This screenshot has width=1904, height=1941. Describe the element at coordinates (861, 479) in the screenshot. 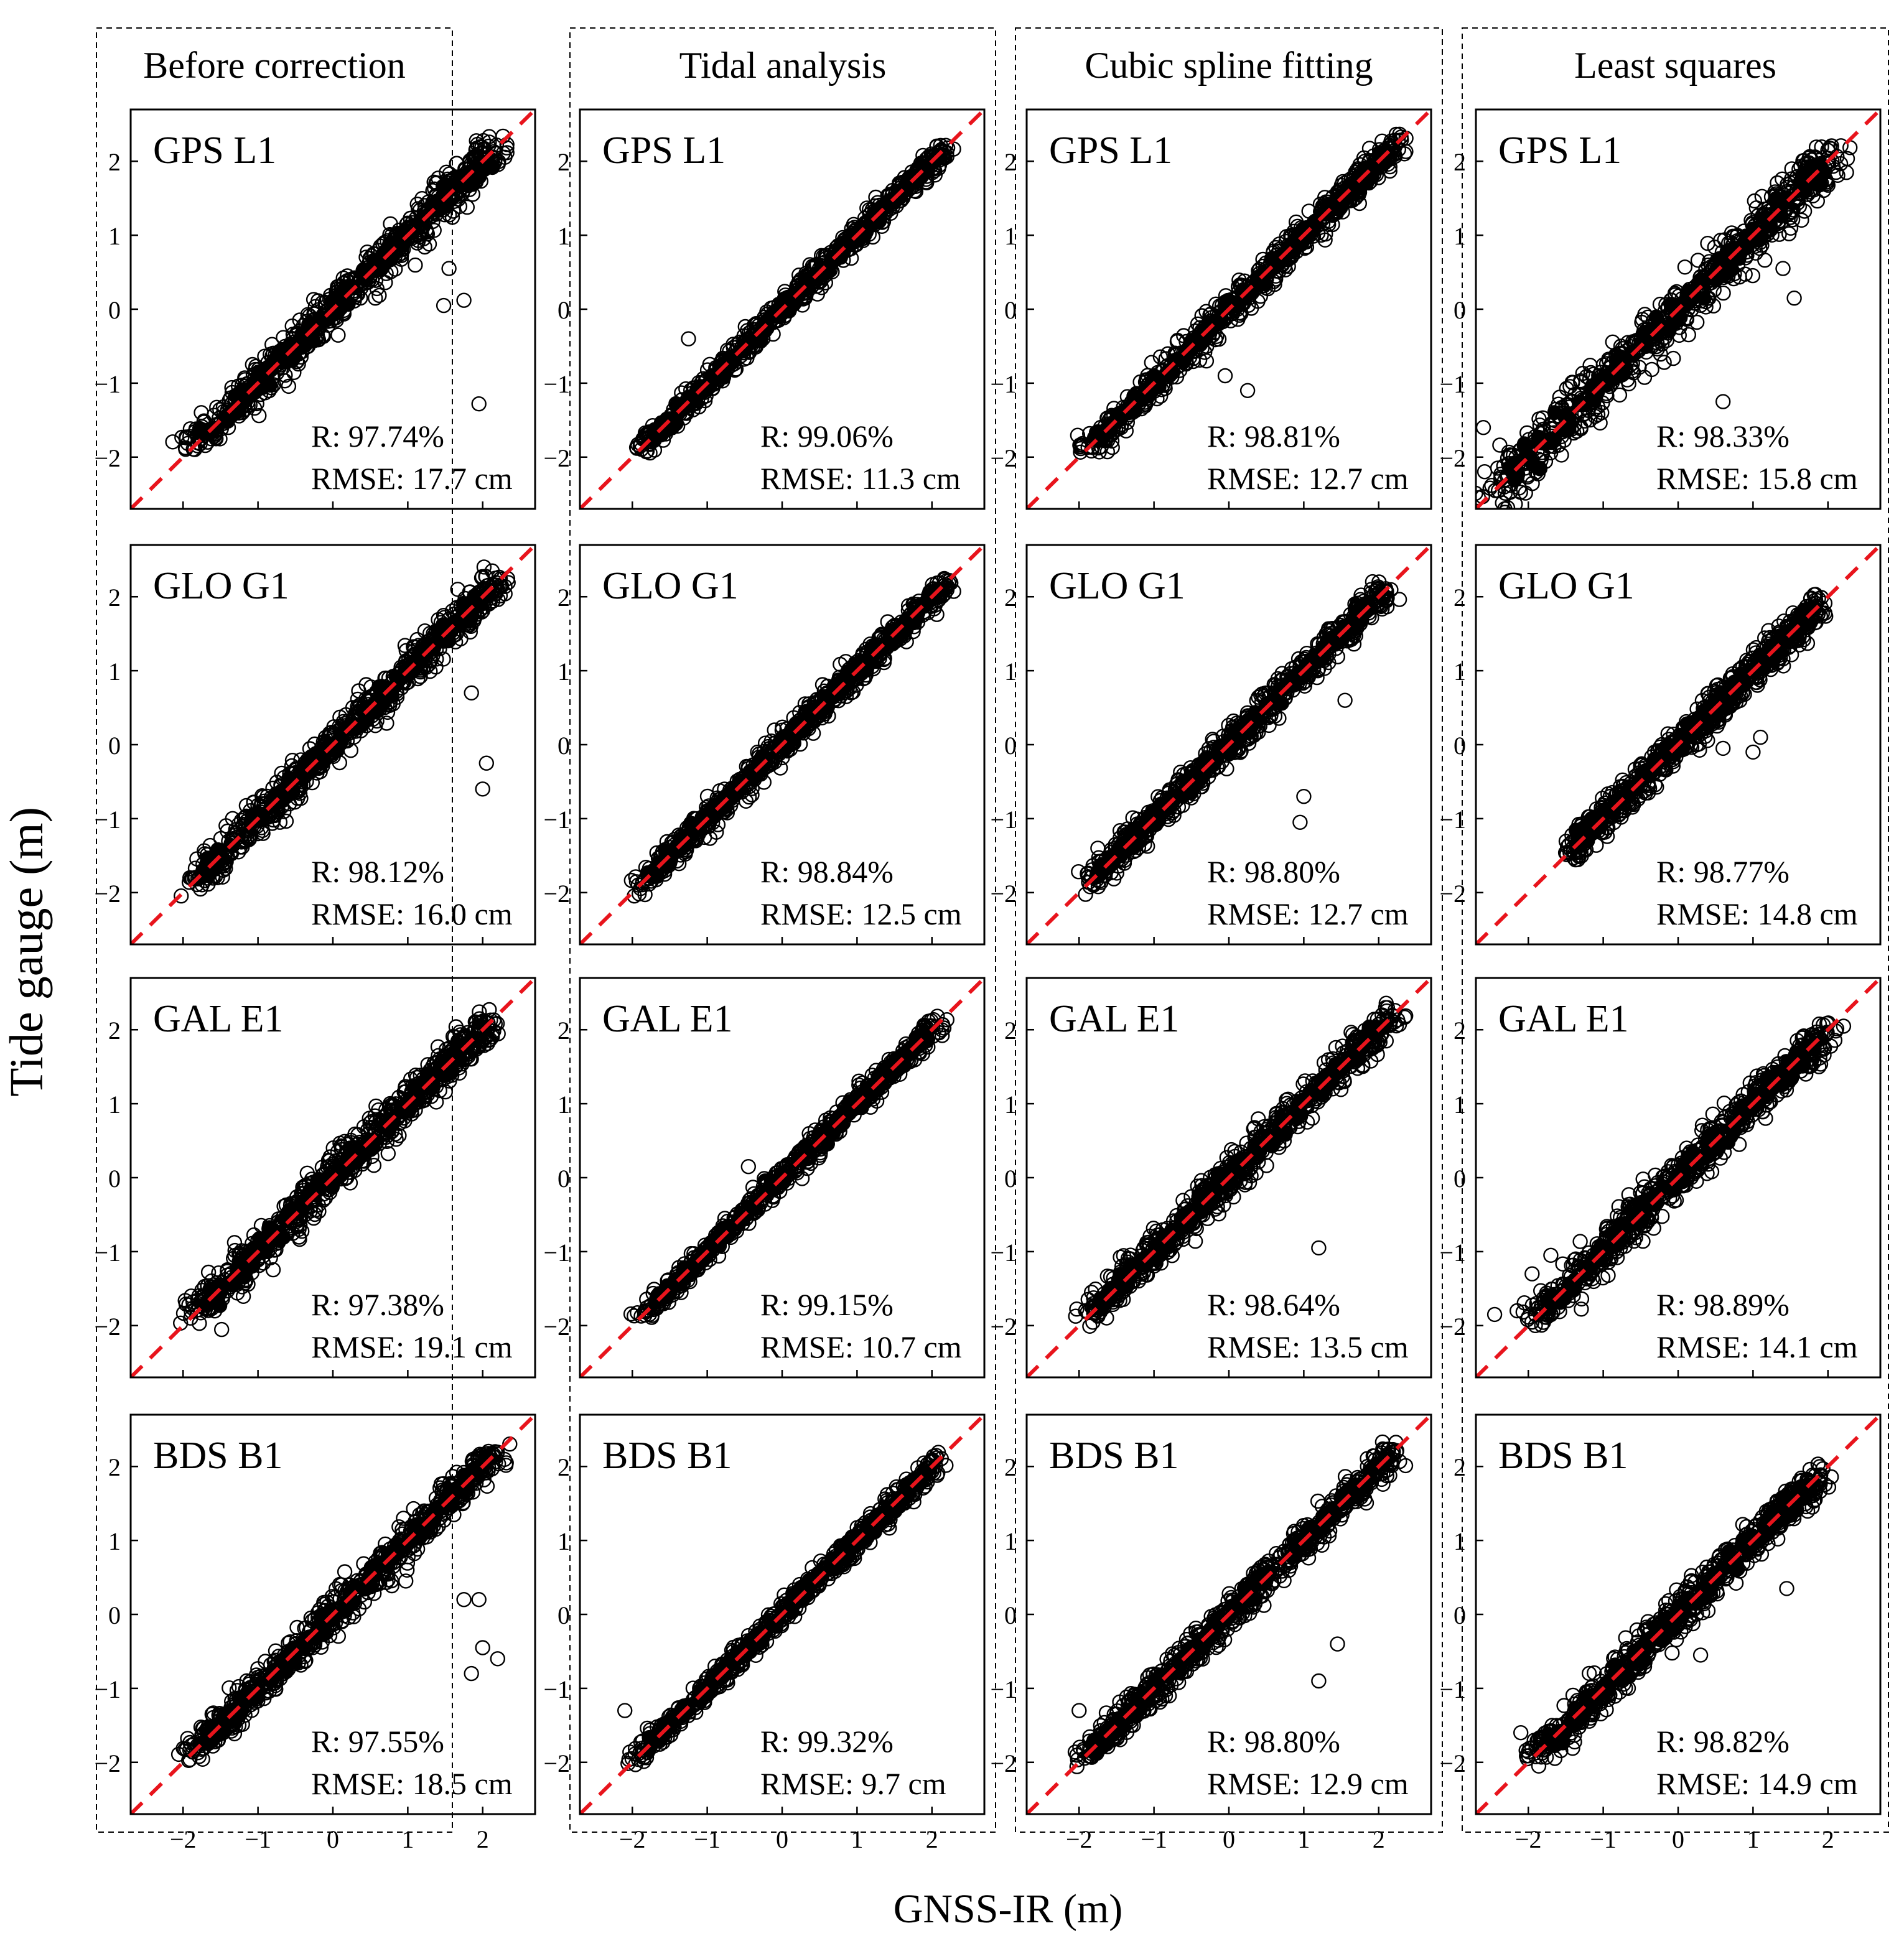

I see `panel-rmse-value: RMSE: 11.3 cm` at that location.